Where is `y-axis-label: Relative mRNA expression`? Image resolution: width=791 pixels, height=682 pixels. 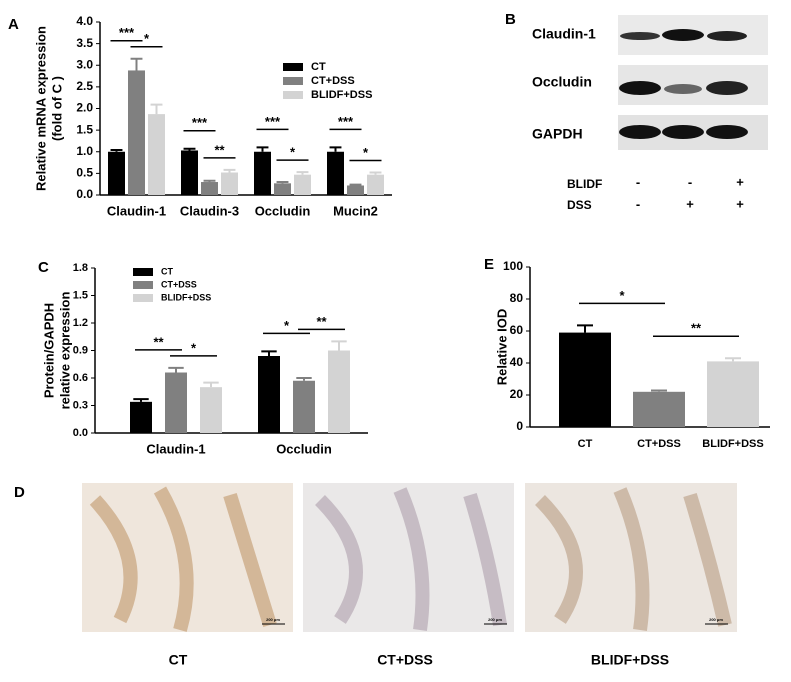
y-axis-label: Relative mRNA expression is located at coordinates (40, 108).